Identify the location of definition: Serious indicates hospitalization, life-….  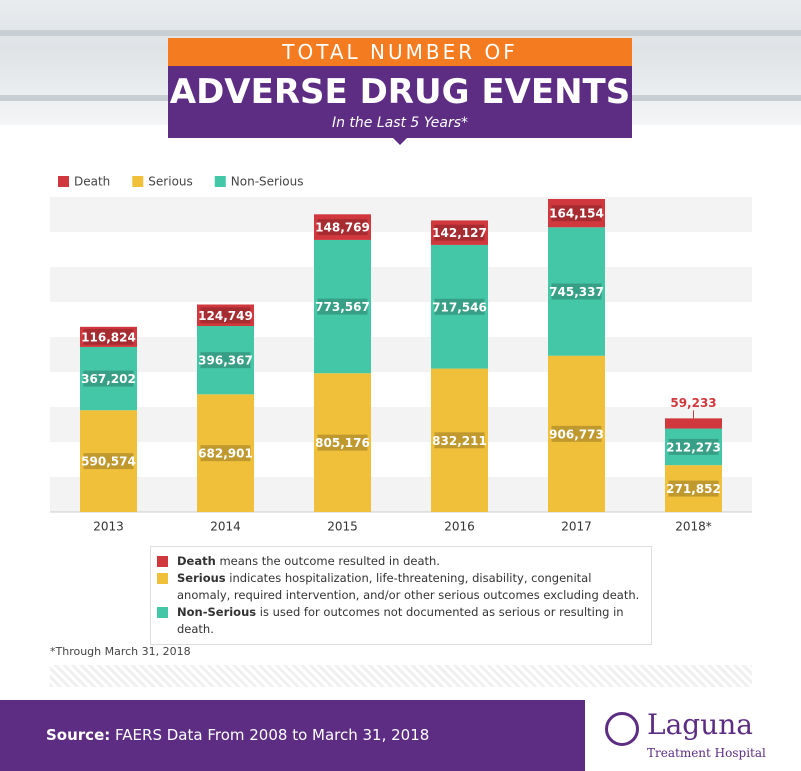
(401, 587).